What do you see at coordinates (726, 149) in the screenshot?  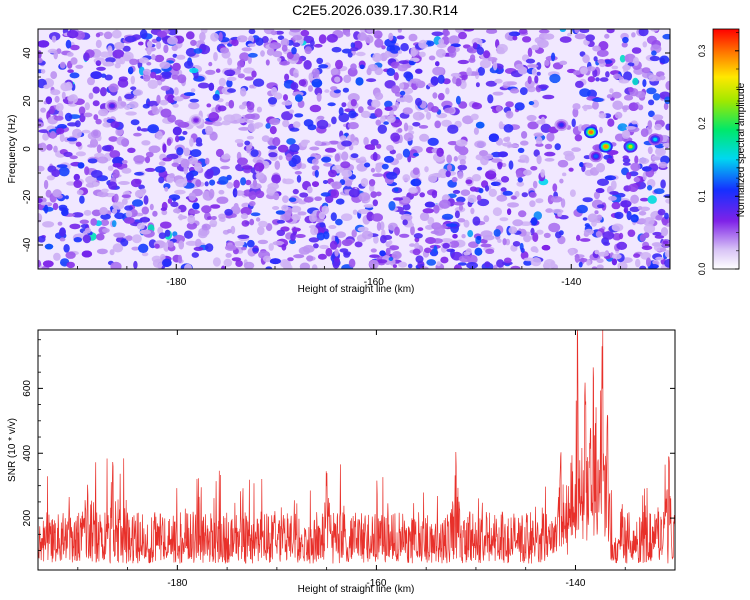 I see `colorbar-gradient` at bounding box center [726, 149].